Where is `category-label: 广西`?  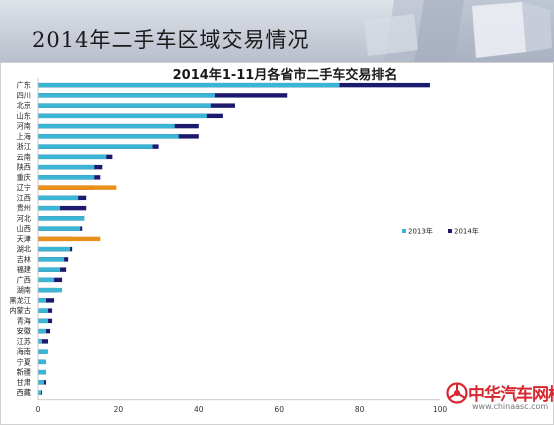
category-label: 广西 is located at coordinates (24, 279).